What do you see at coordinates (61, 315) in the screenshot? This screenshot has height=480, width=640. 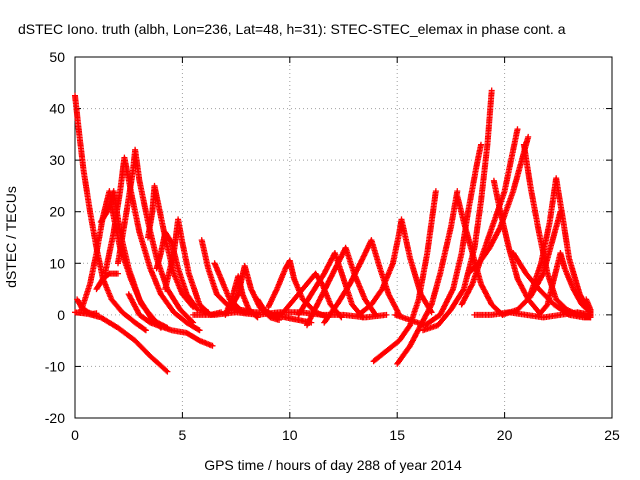 I see `y-tick-label: 0` at bounding box center [61, 315].